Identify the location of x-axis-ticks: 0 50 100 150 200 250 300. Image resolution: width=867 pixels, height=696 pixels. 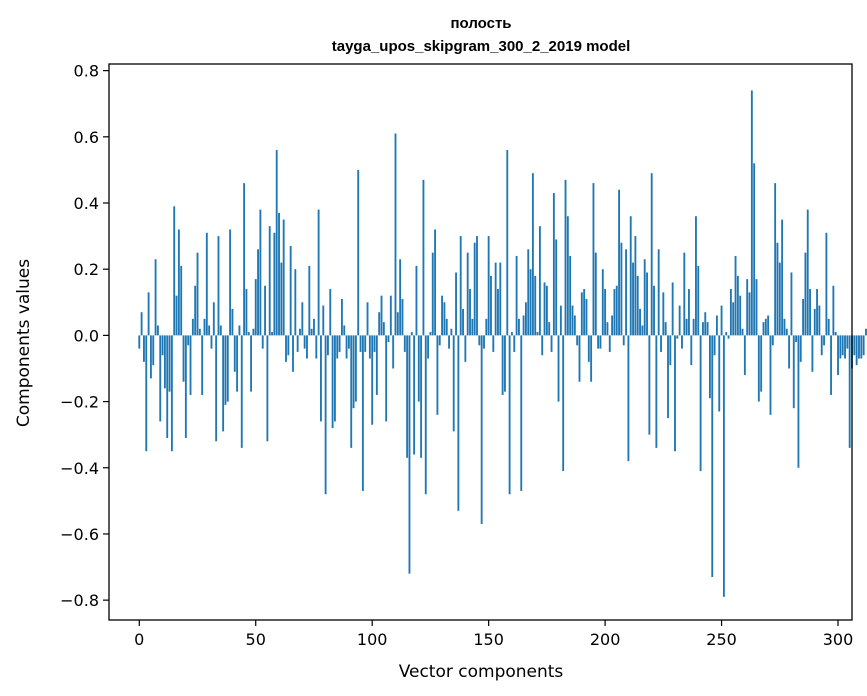
(493, 634).